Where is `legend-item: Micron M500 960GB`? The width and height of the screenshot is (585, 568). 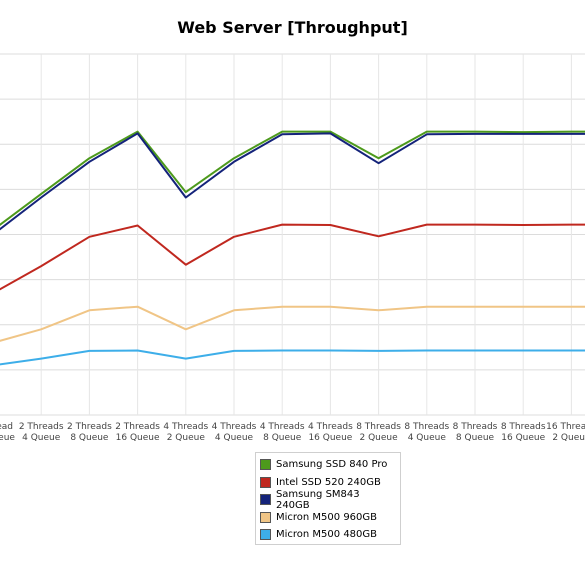 legend-item: Micron M500 960GB is located at coordinates (328, 518).